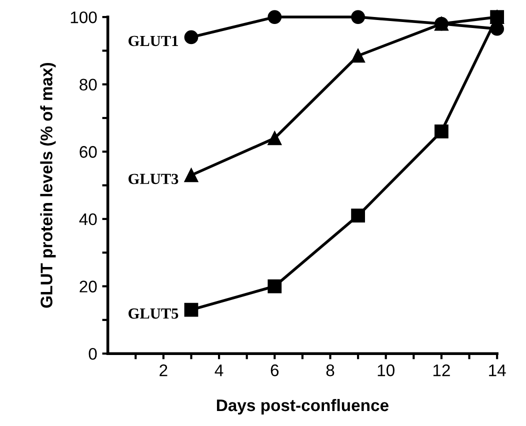 This screenshot has height=426, width=526. What do you see at coordinates (302, 406) in the screenshot?
I see `x-axis-title: Days post-confluence` at bounding box center [302, 406].